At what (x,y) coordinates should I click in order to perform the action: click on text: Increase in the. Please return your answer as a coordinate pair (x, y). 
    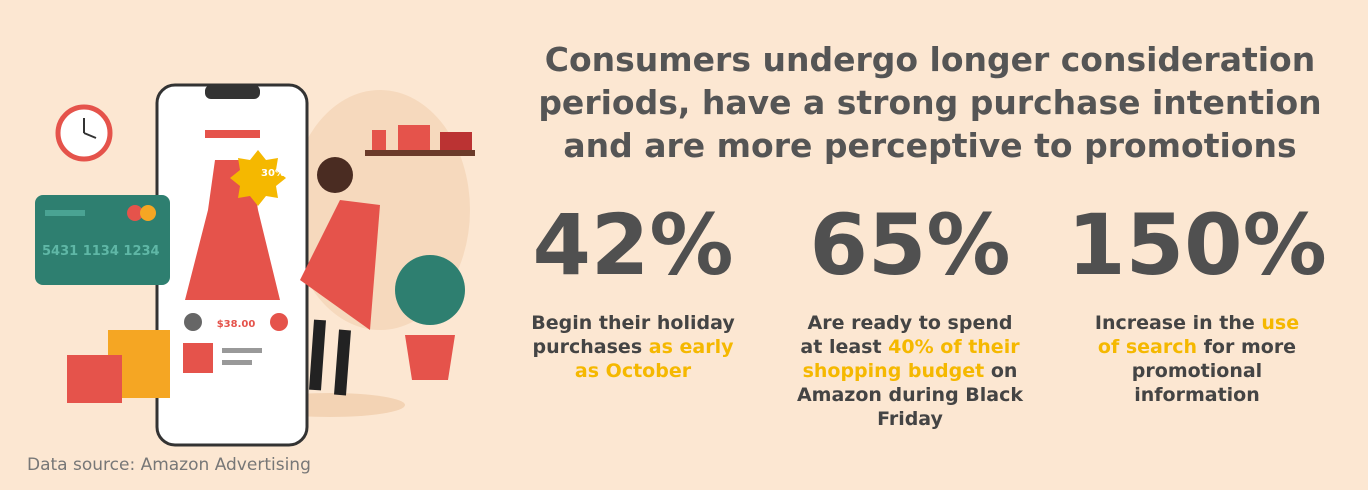
    Looking at the image, I should click on (1178, 323).